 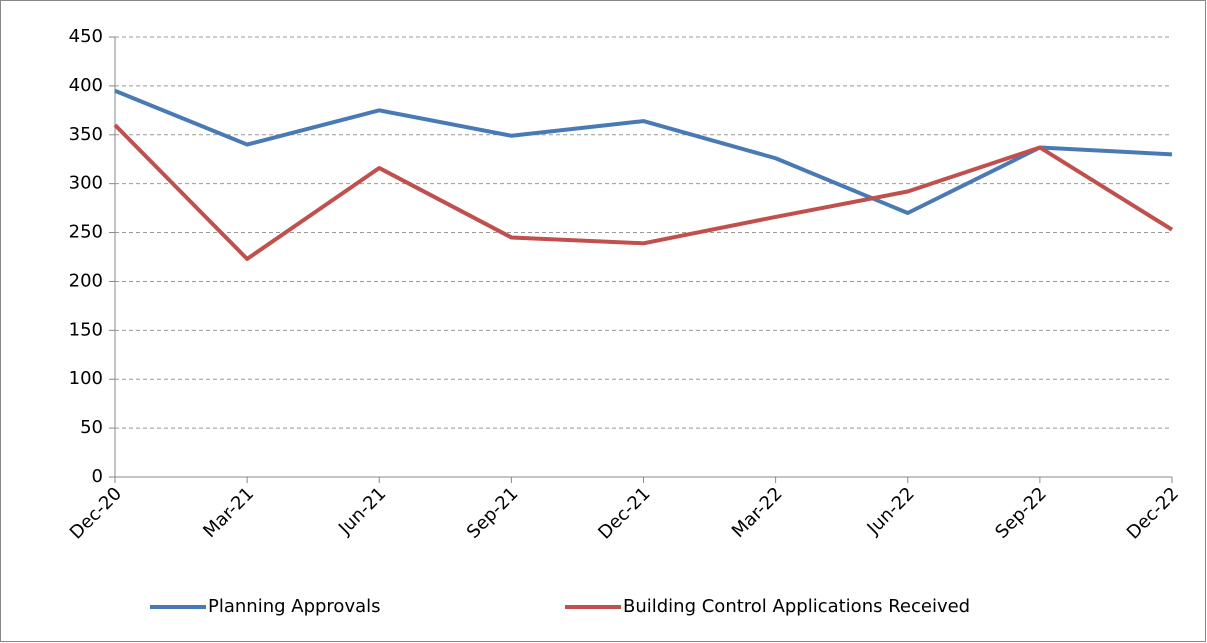 What do you see at coordinates (294, 606) in the screenshot?
I see `legend-label: Planning Approvals` at bounding box center [294, 606].